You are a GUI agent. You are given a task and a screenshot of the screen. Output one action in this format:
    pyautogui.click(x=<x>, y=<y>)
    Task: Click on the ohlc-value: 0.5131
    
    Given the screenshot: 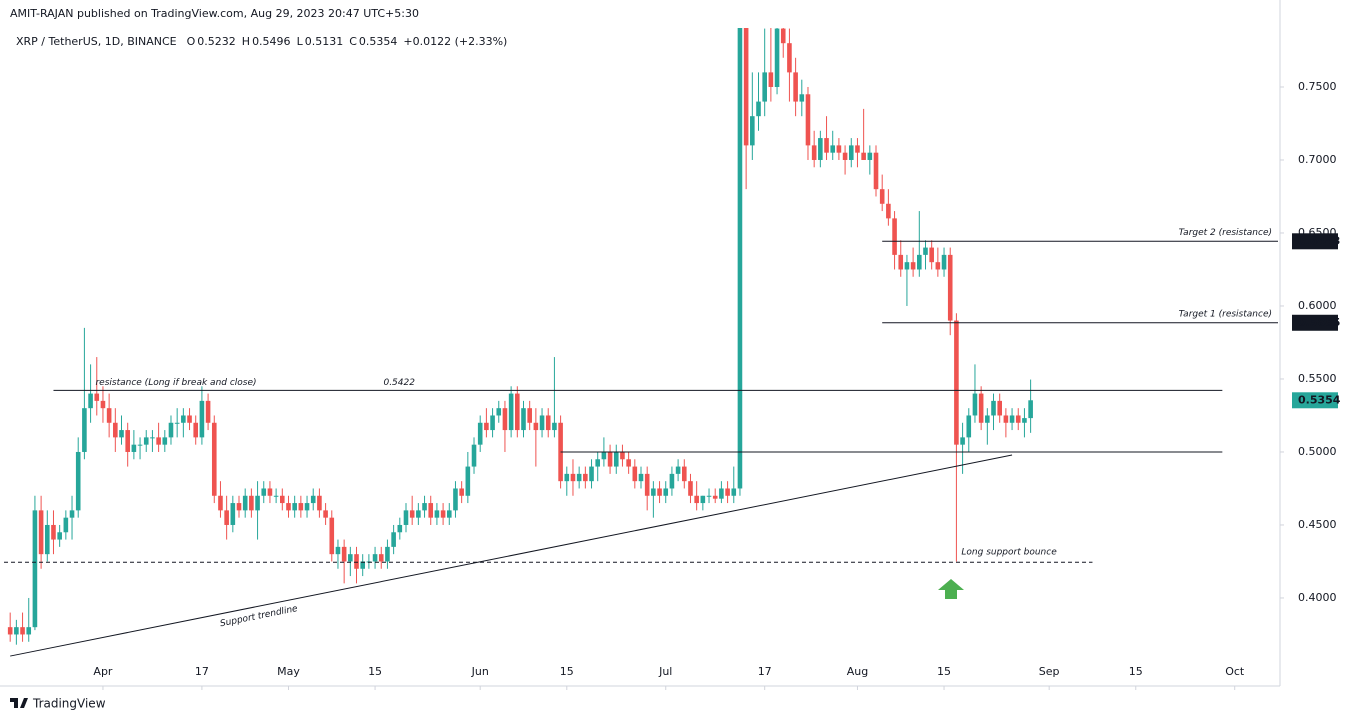 What is the action you would take?
    pyautogui.click(x=324, y=41)
    